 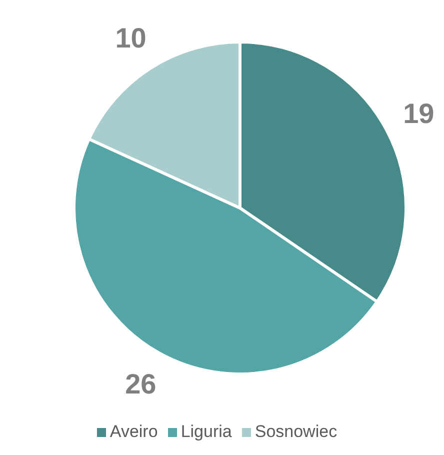 I want to click on legend-label: Liguria, so click(x=206, y=431).